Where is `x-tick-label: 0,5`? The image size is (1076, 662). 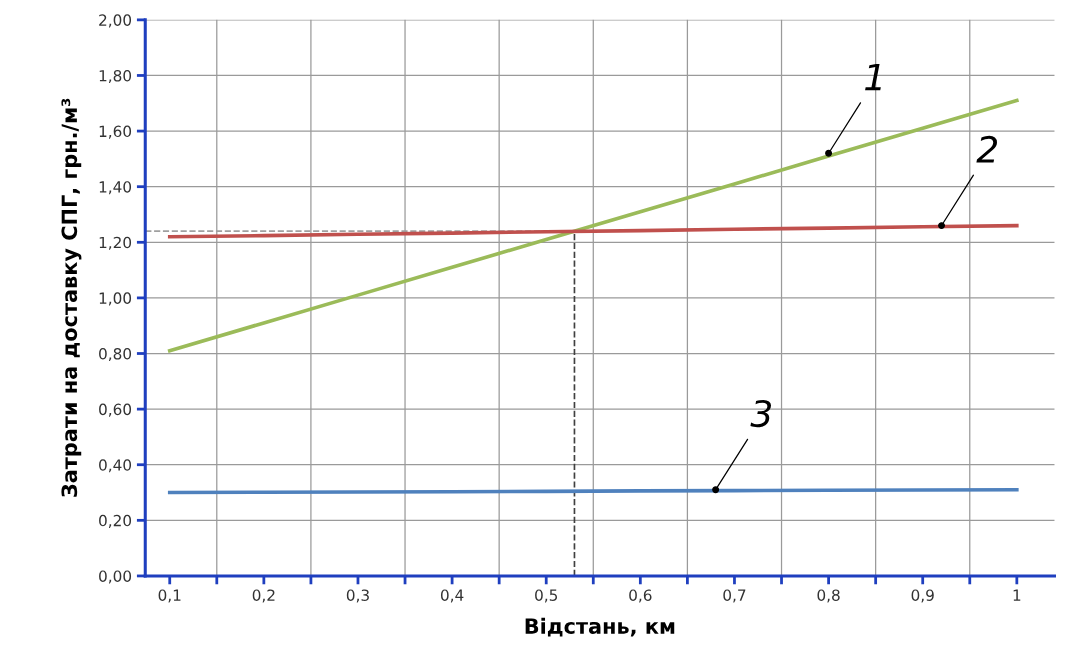 x-tick-label: 0,5 is located at coordinates (546, 596).